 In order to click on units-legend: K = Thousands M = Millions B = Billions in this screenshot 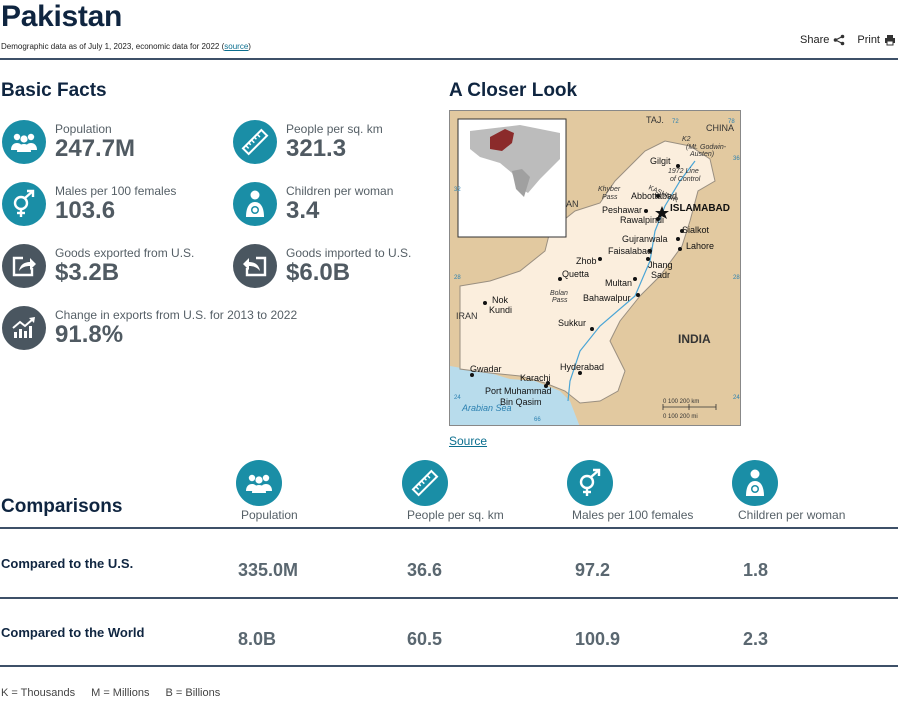, I will do `click(110, 693)`.